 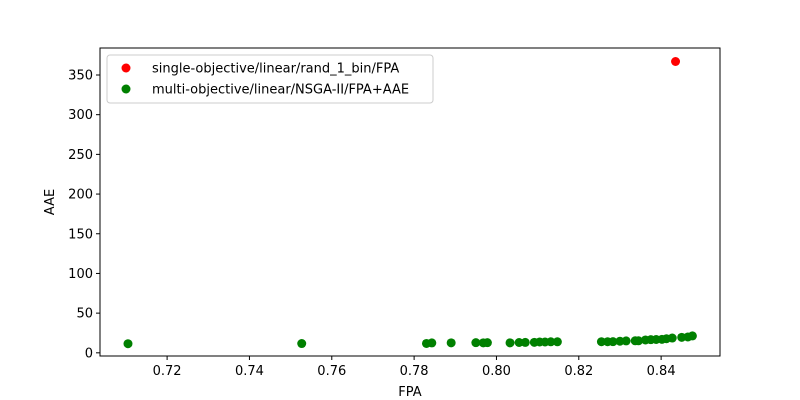 What do you see at coordinates (331, 371) in the screenshot?
I see `x-tick-label: 0.76` at bounding box center [331, 371].